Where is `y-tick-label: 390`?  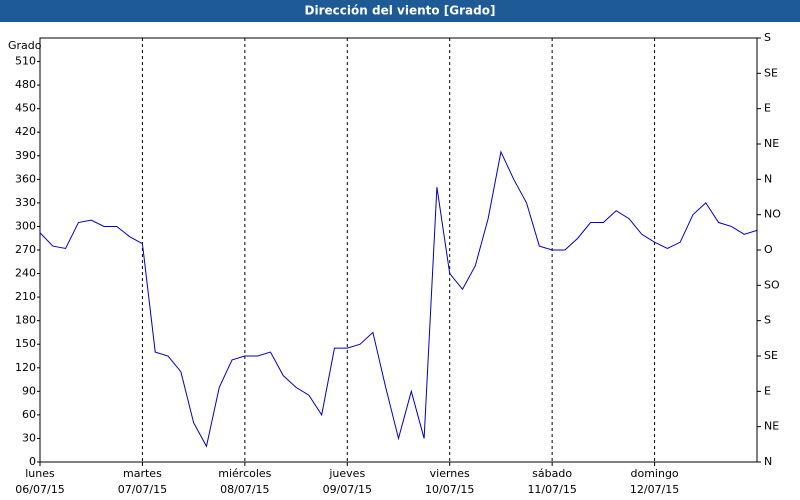 y-tick-label: 390 is located at coordinates (25, 155).